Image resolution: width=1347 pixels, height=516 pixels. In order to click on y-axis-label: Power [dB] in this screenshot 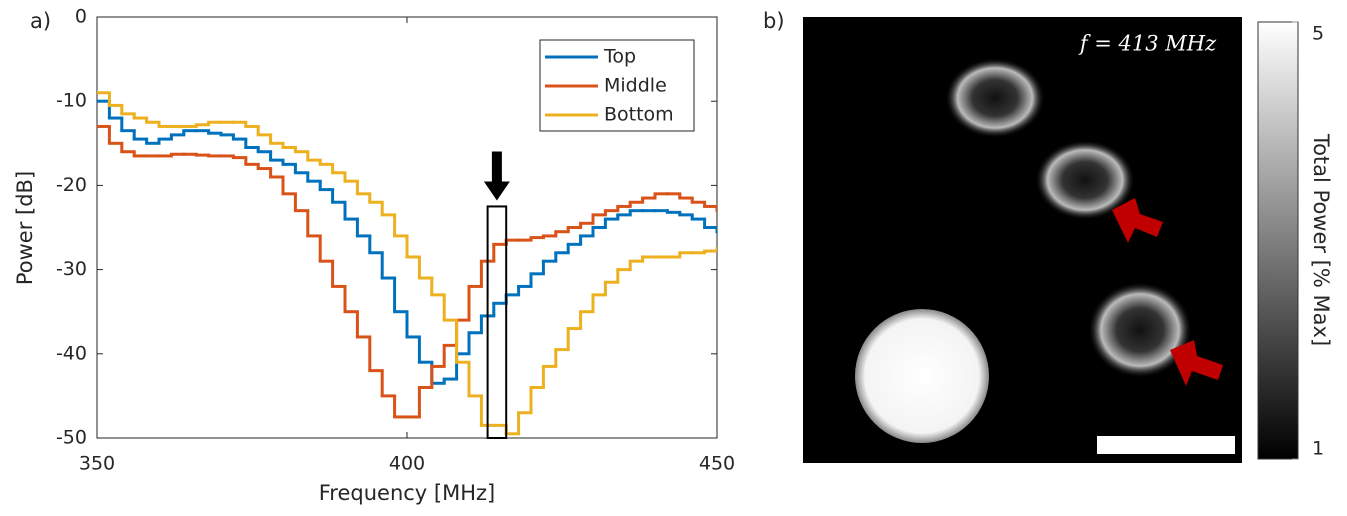, I will do `click(25, 228)`.